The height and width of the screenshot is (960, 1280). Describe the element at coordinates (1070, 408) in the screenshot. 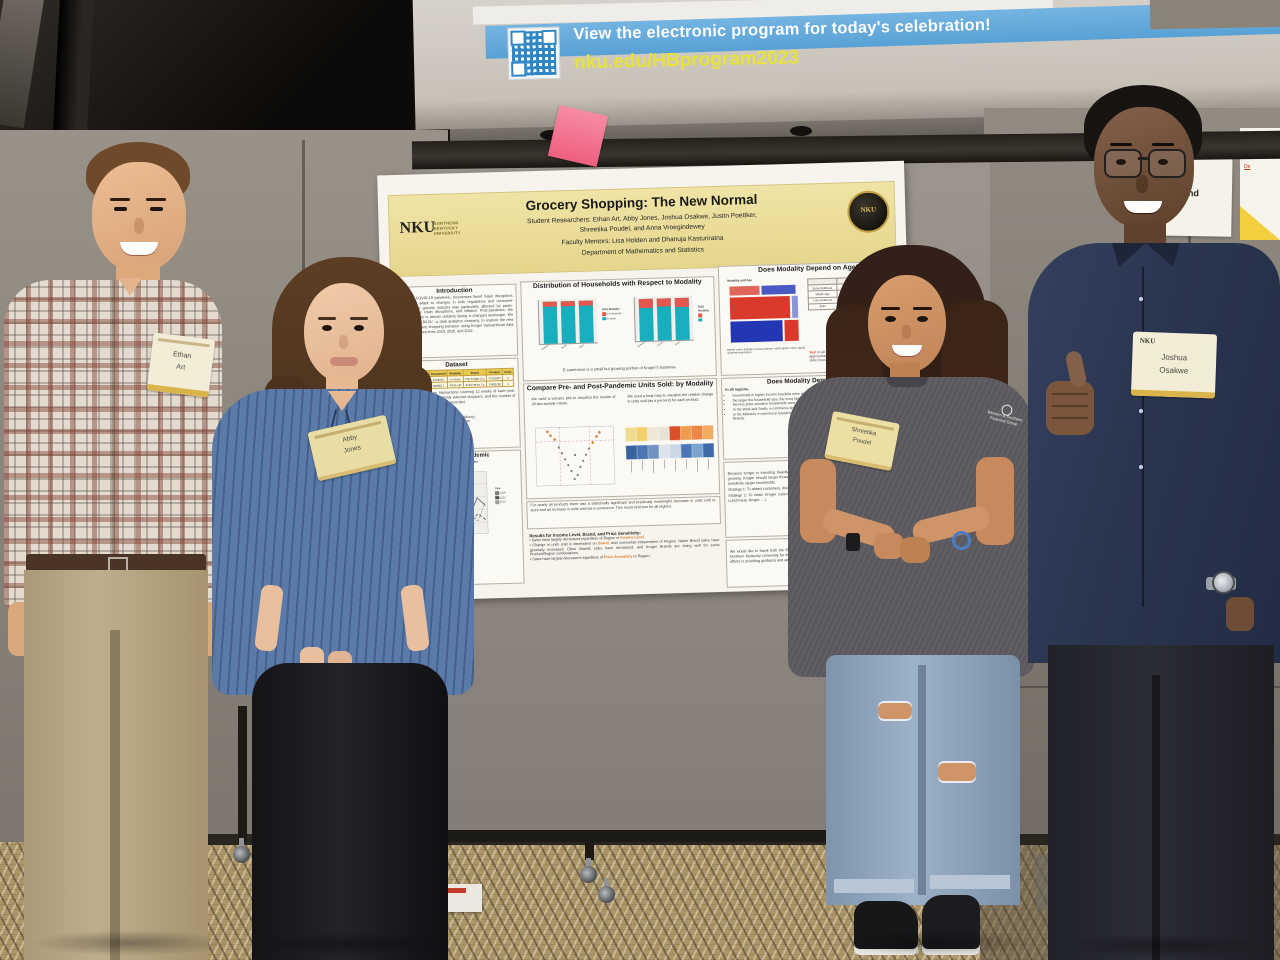

I see `fist` at that location.